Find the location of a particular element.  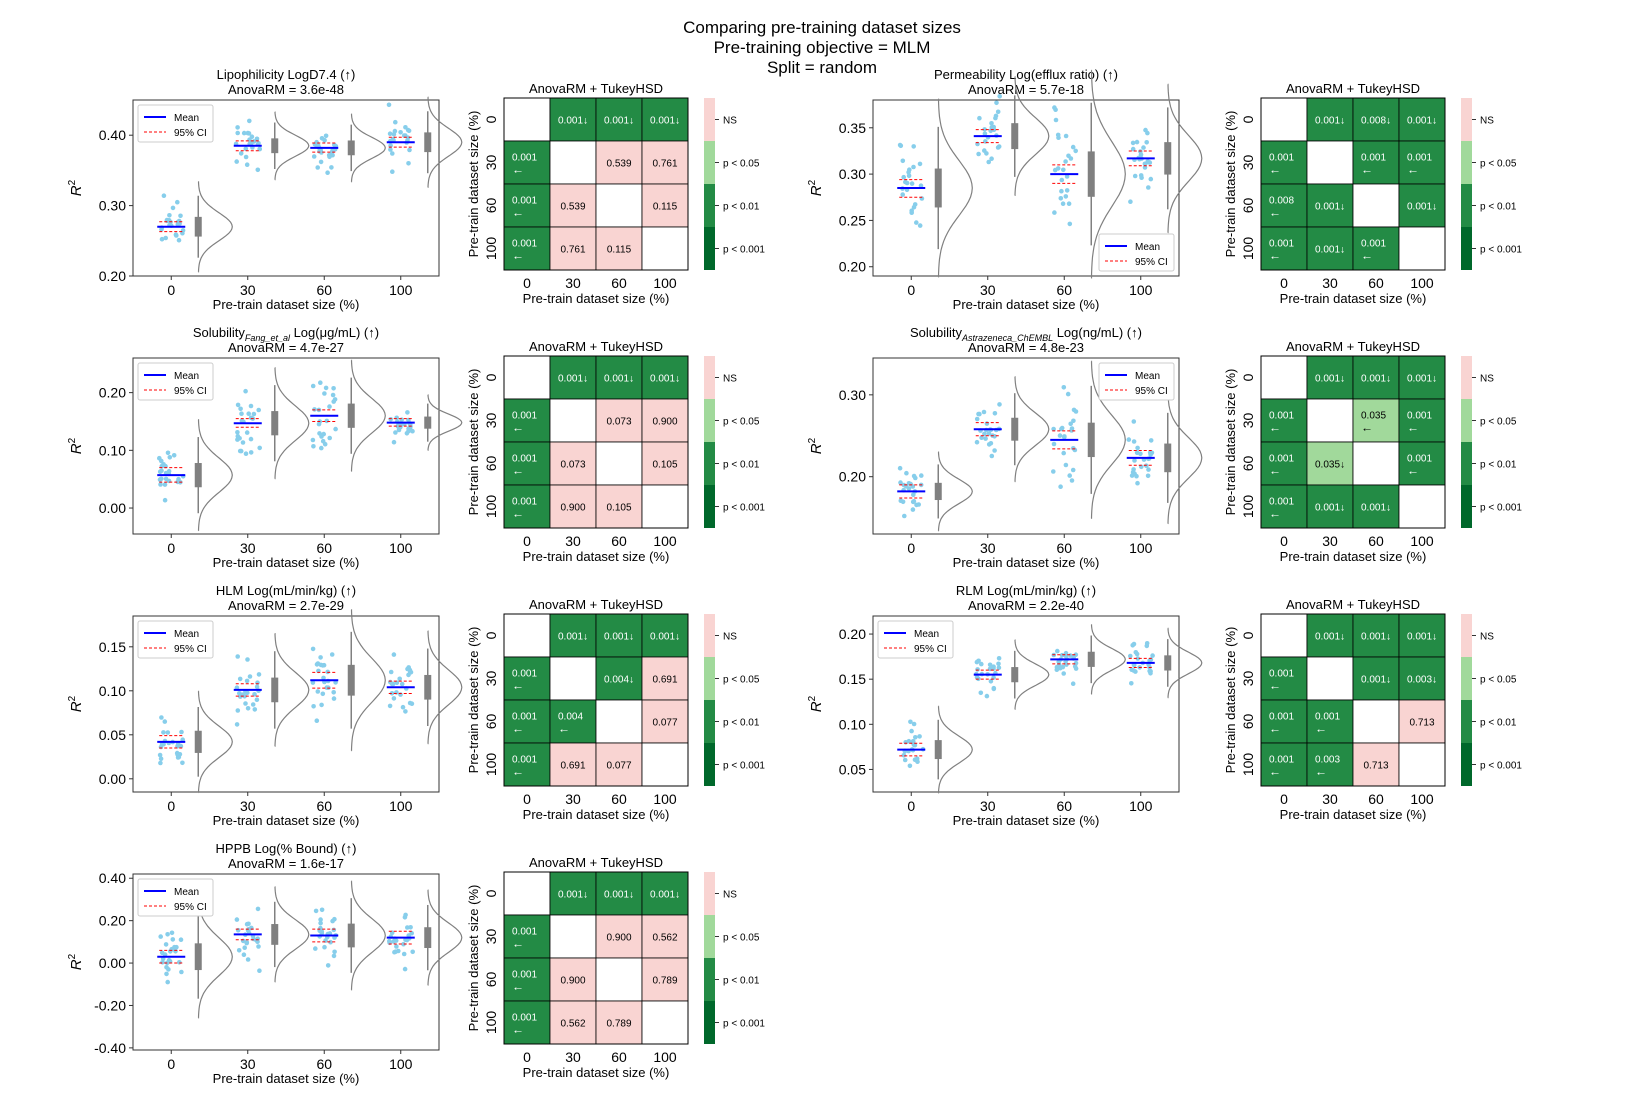

heatmap-cell-value: 0.539 is located at coordinates (572, 207).